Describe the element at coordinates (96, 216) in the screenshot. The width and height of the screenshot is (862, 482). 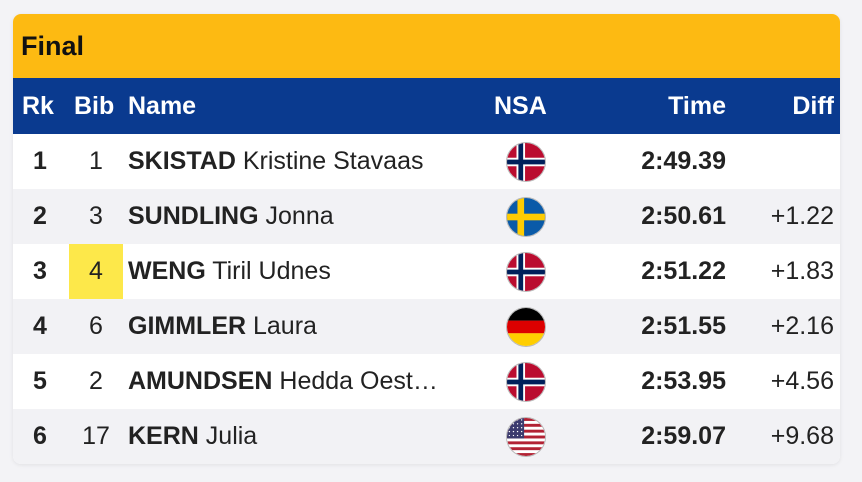
I see `bib-cell: 3` at that location.